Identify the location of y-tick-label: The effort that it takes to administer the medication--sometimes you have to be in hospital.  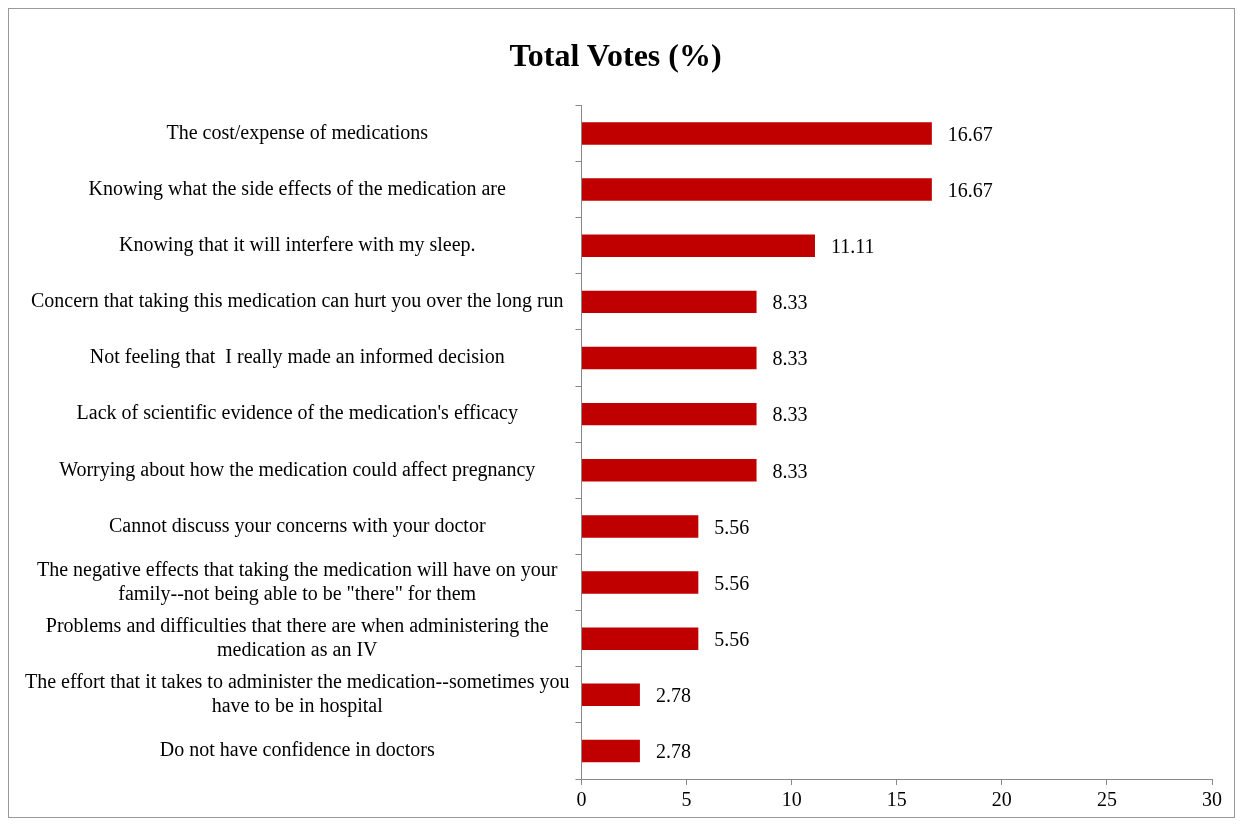
(297, 694).